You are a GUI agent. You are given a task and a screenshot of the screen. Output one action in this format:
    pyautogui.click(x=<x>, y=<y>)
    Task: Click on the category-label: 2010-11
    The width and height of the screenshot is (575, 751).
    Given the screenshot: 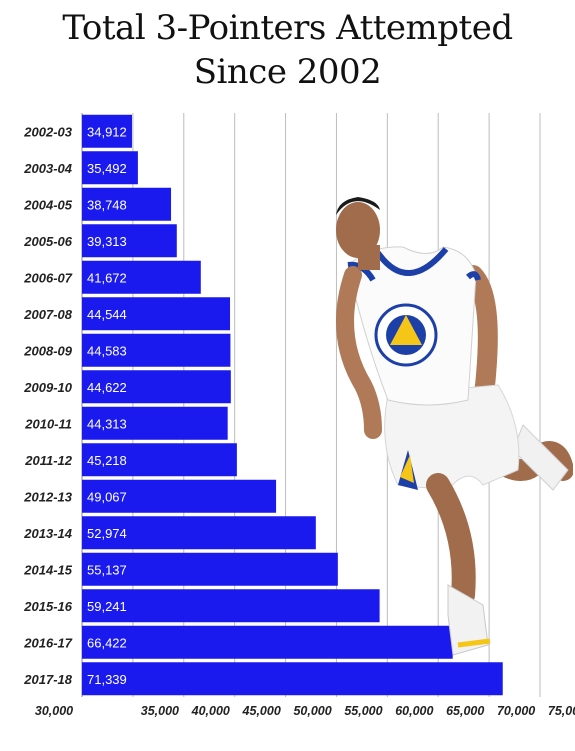 What is the action you would take?
    pyautogui.click(x=48, y=423)
    